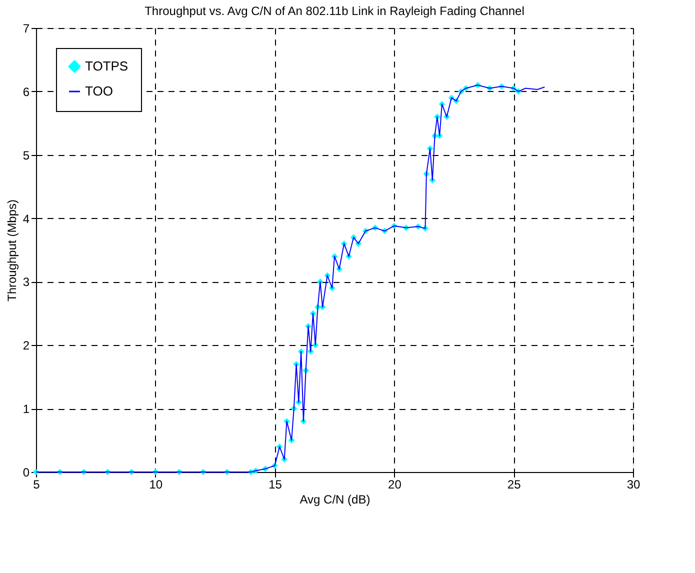  I want to click on y-tick-label: 6, so click(26, 91).